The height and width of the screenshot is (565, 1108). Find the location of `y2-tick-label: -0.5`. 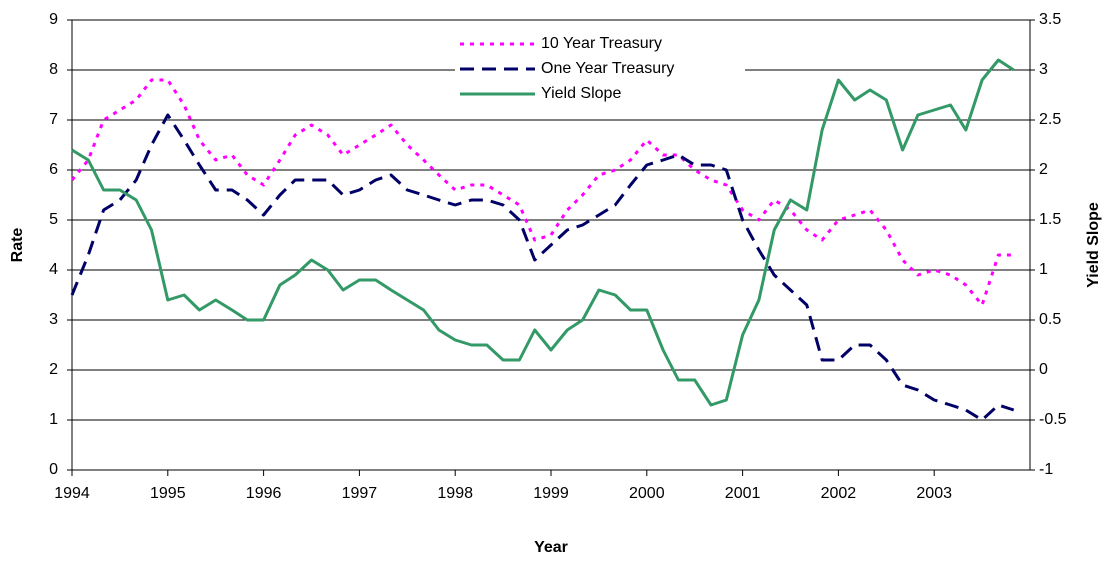

y2-tick-label: -0.5 is located at coordinates (1053, 419).